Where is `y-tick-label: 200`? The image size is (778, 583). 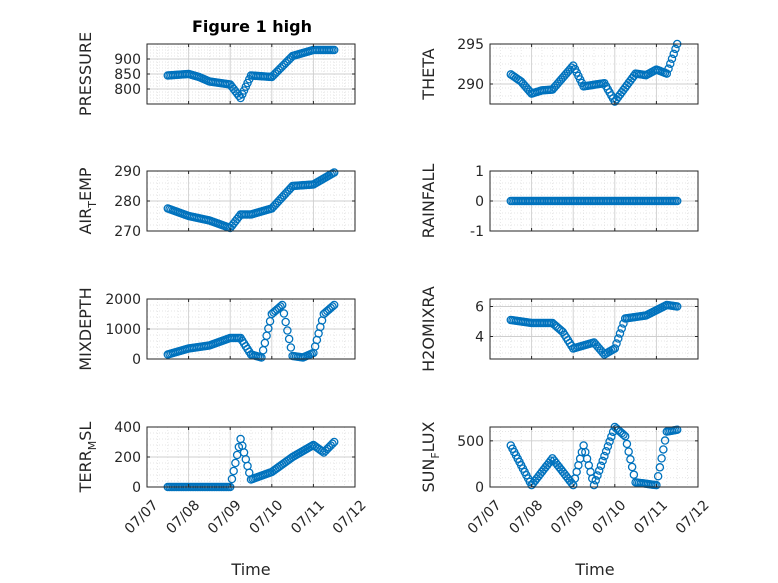
y-tick-label: 200 is located at coordinates (127, 458).